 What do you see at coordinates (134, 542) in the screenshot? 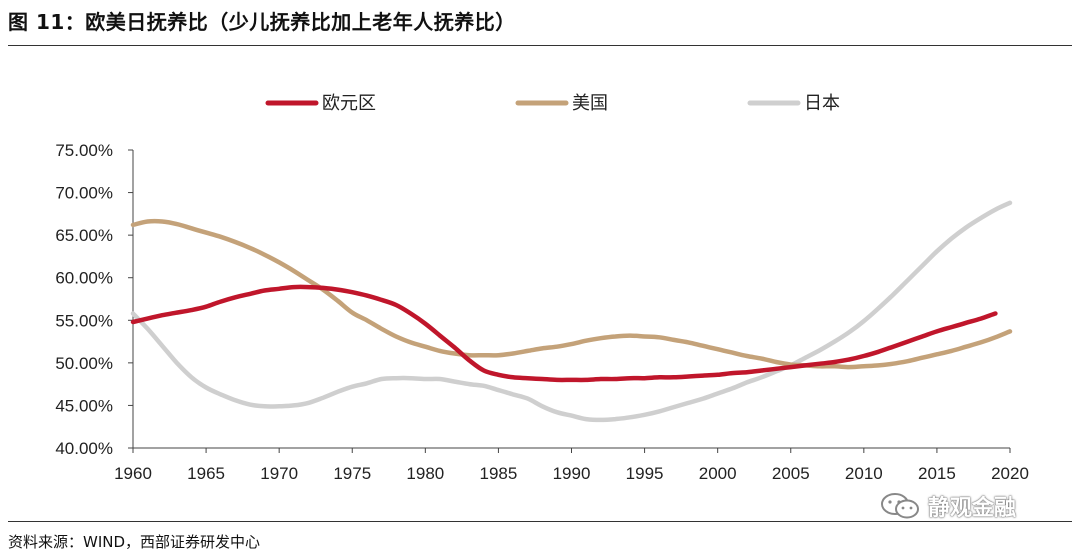
I see `source-note: 资料来源：WIND，西部证券研发中心` at bounding box center [134, 542].